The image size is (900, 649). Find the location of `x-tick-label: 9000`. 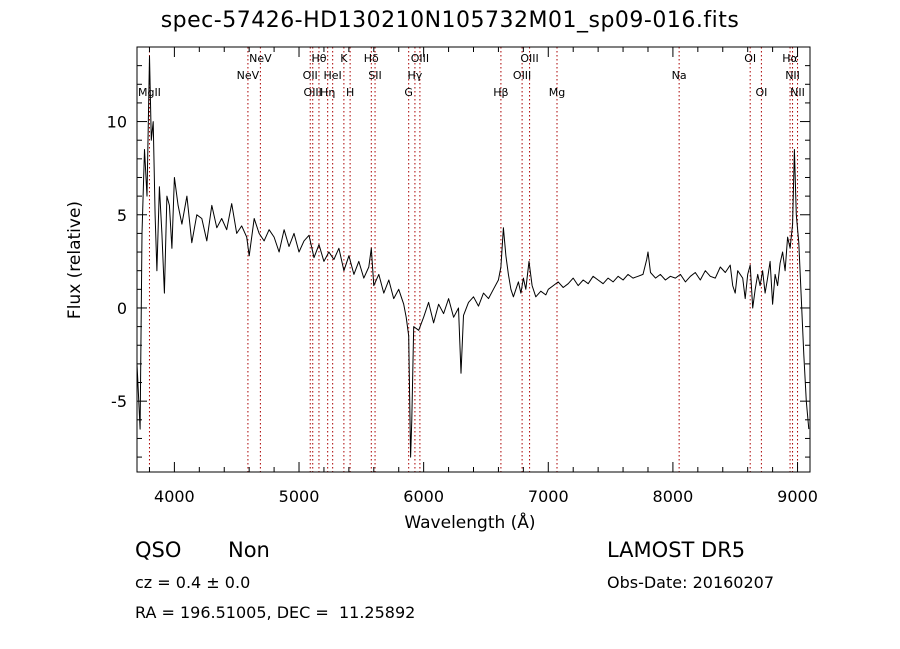

x-tick-label: 9000 is located at coordinates (797, 496).